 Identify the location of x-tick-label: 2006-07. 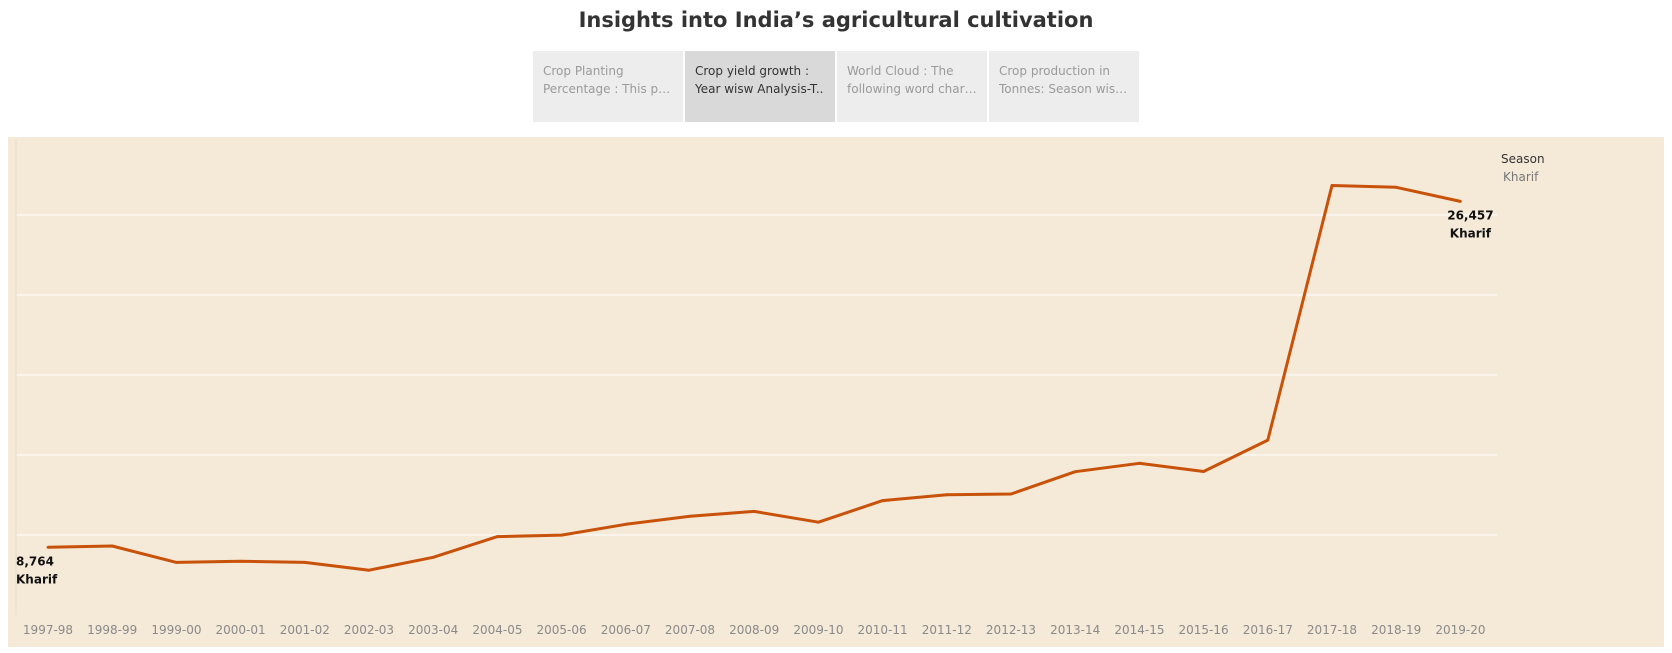
(626, 630).